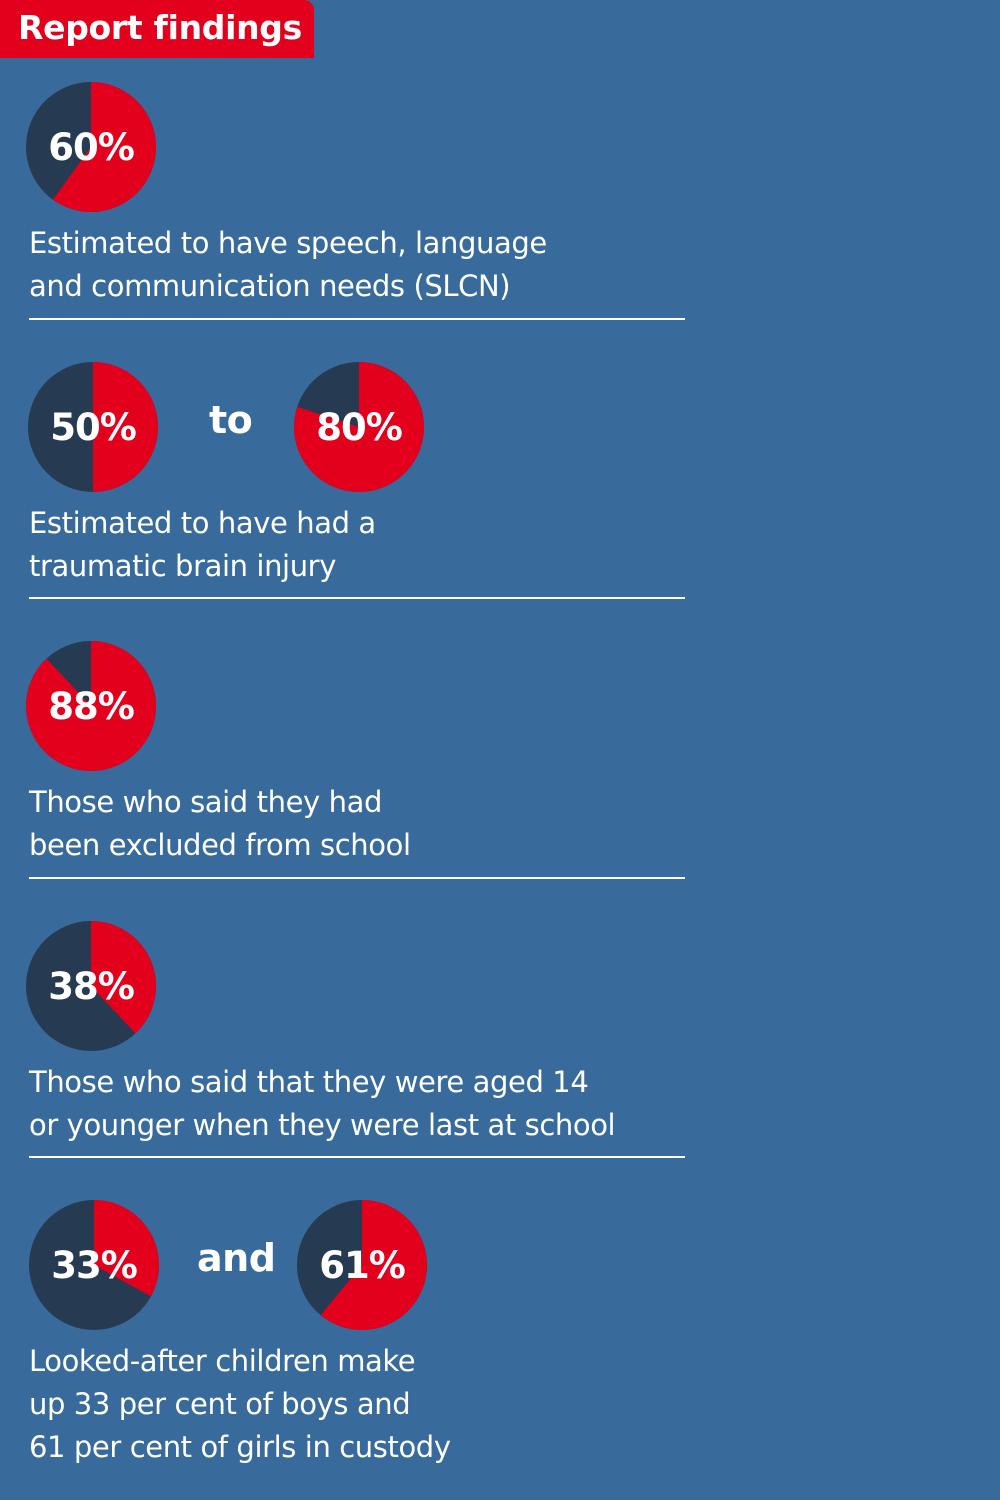  I want to click on description-line: up 33 per cent of boys and, so click(220, 1404).